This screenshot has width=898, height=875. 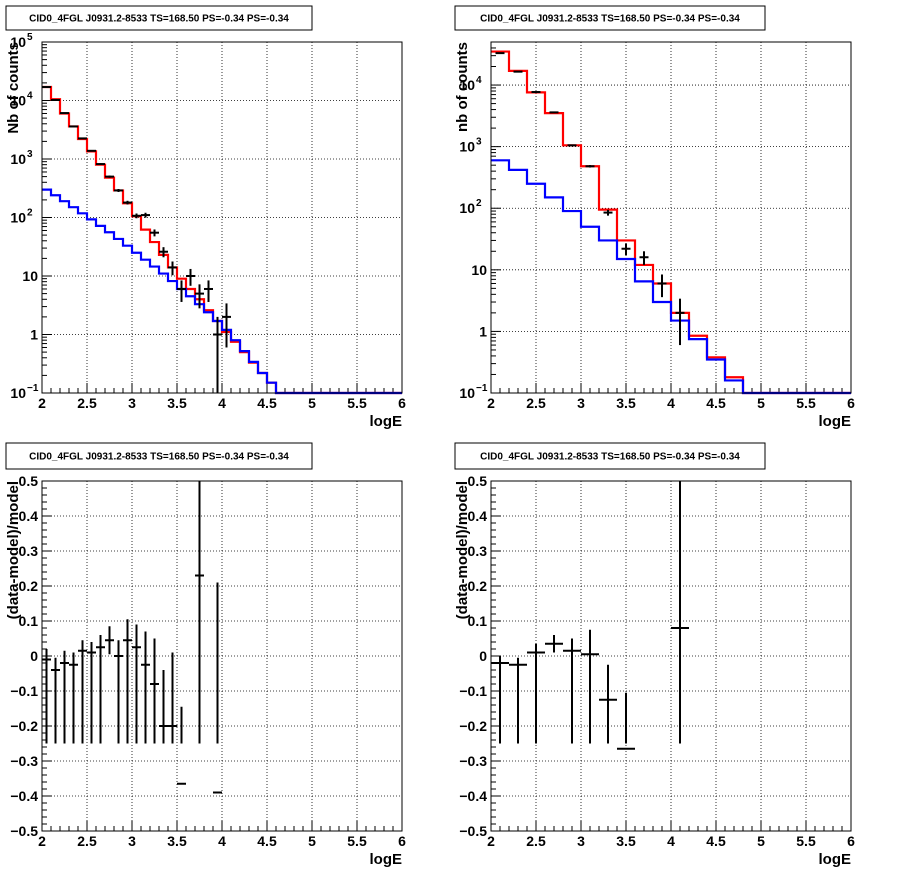 What do you see at coordinates (30, 37) in the screenshot?
I see `y-tick-exponent: 5` at bounding box center [30, 37].